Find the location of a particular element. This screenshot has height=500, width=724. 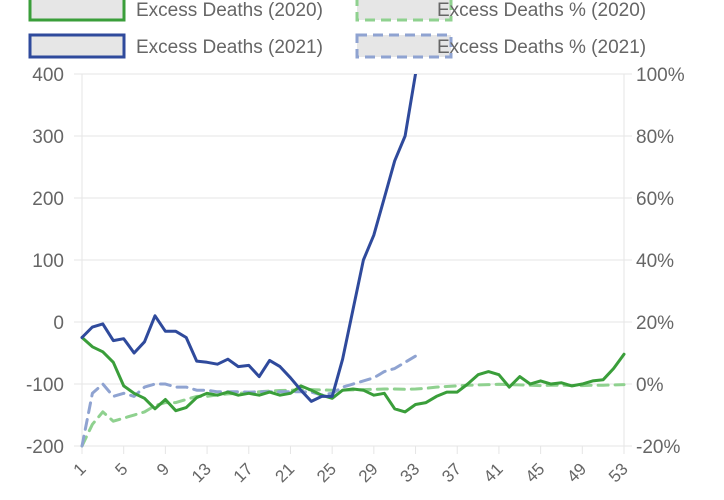

x-tick-label: 49 is located at coordinates (576, 472).